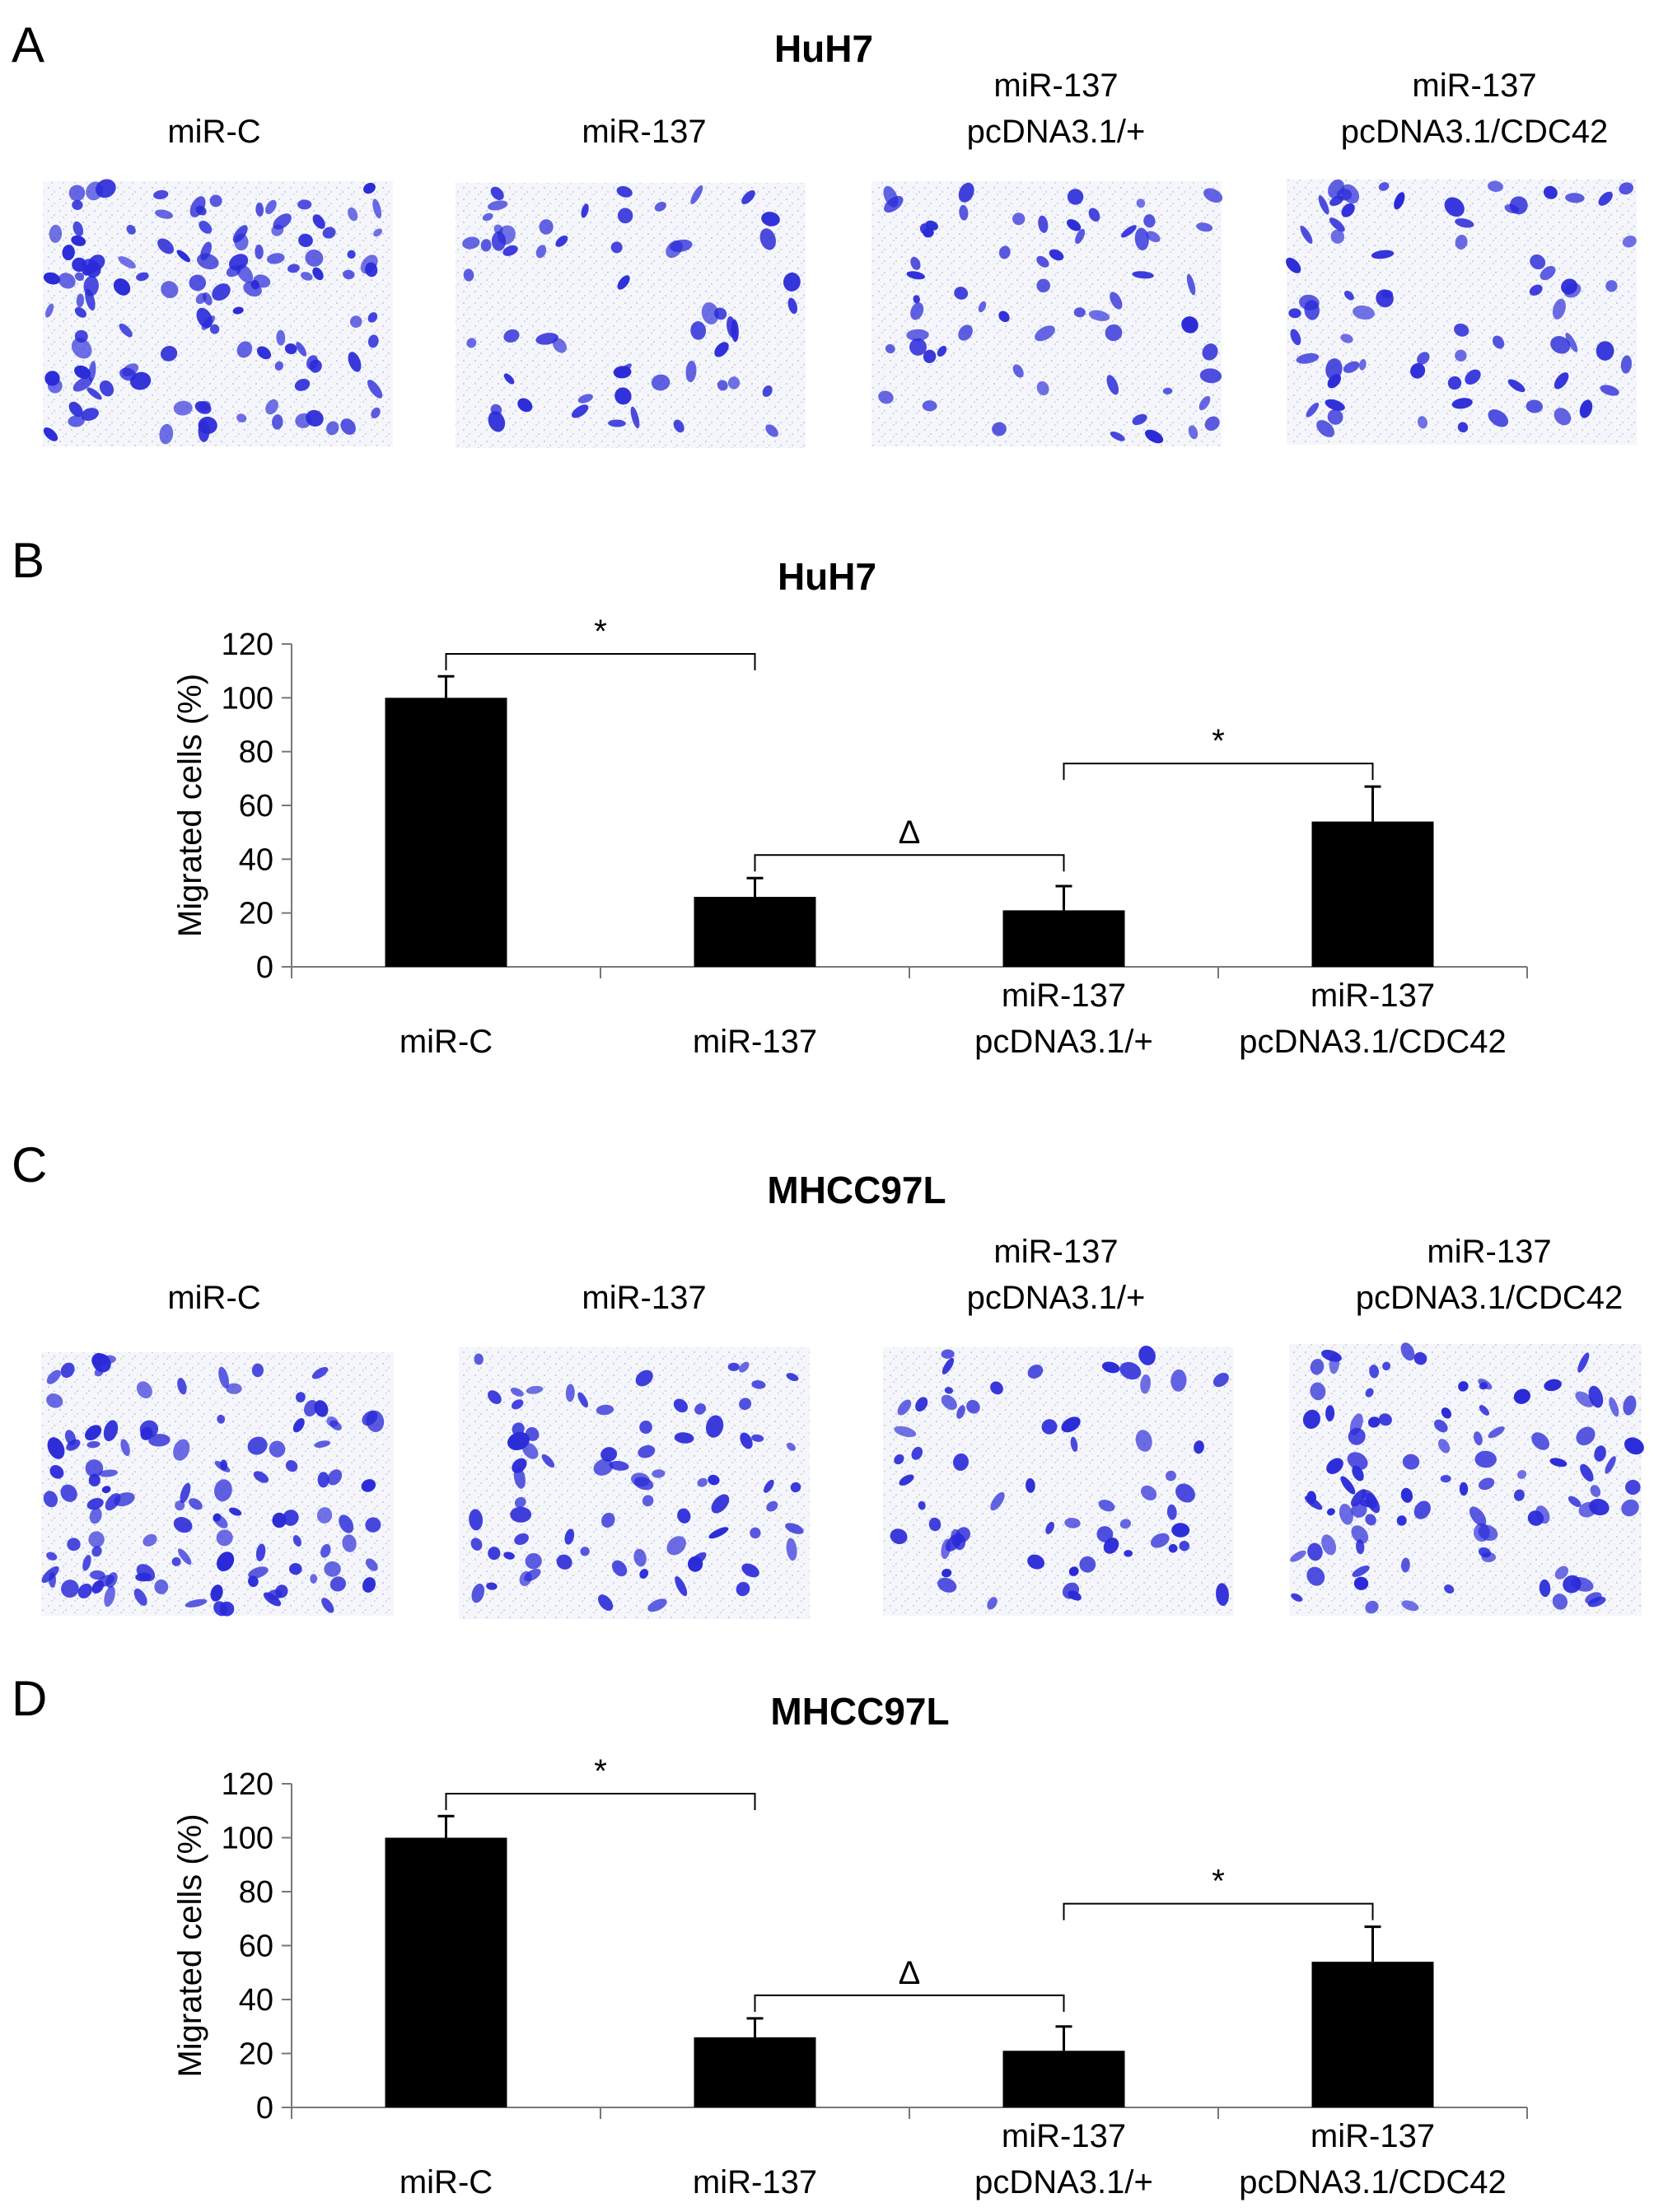  I want to click on x-tick-label-1: miR-C, so click(446, 1042).